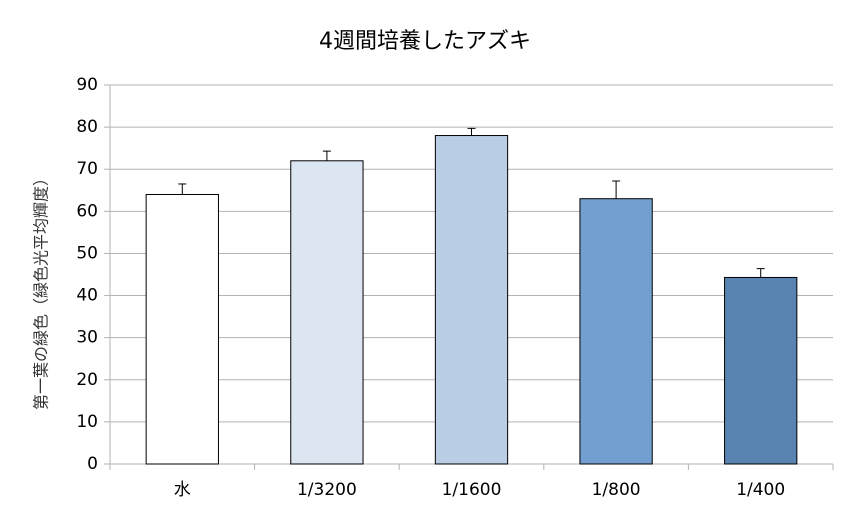  I want to click on chart-title: 4週間培養したアズキ, so click(425, 41).